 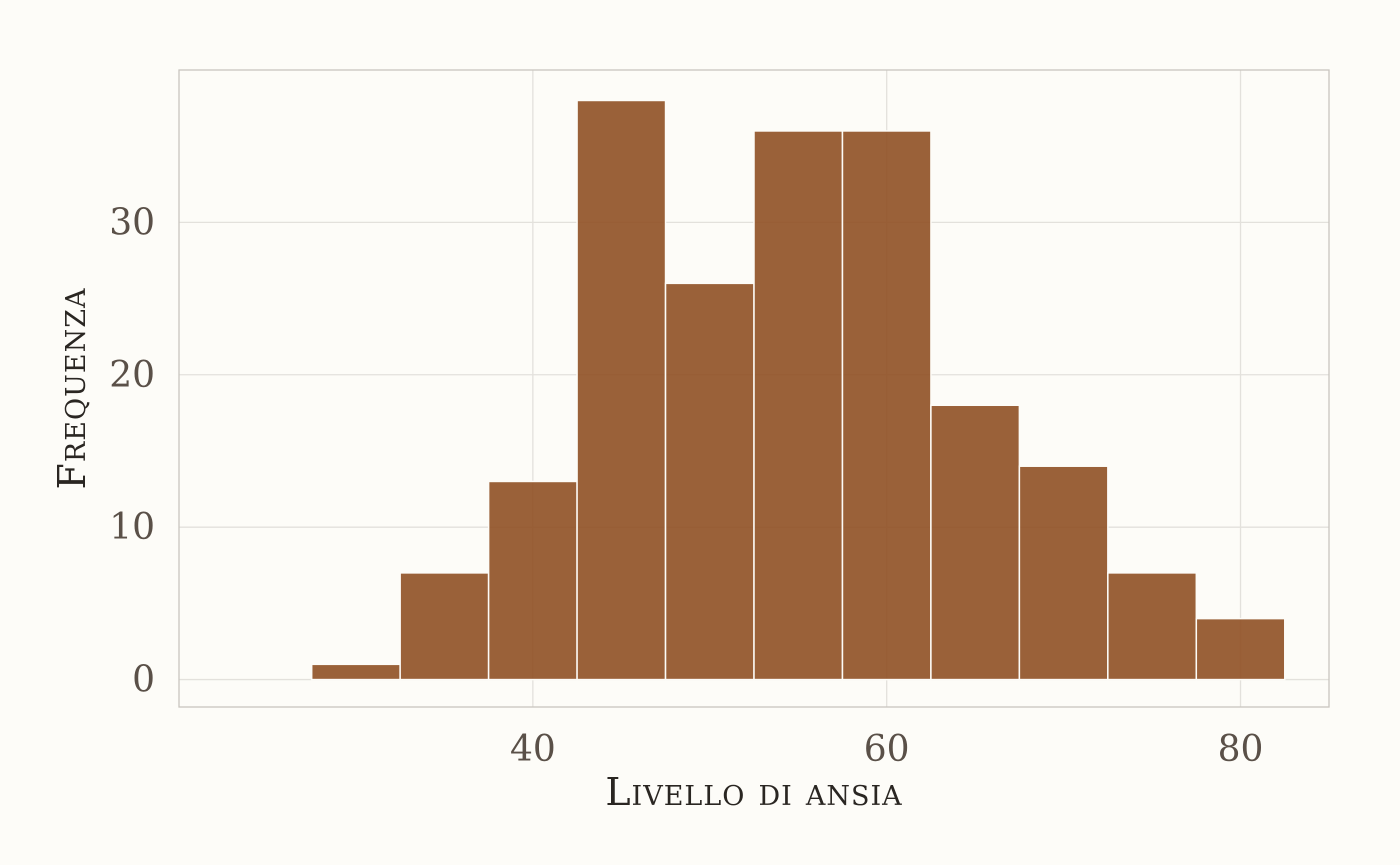 What do you see at coordinates (132, 375) in the screenshot?
I see `y-tick-label: 20` at bounding box center [132, 375].